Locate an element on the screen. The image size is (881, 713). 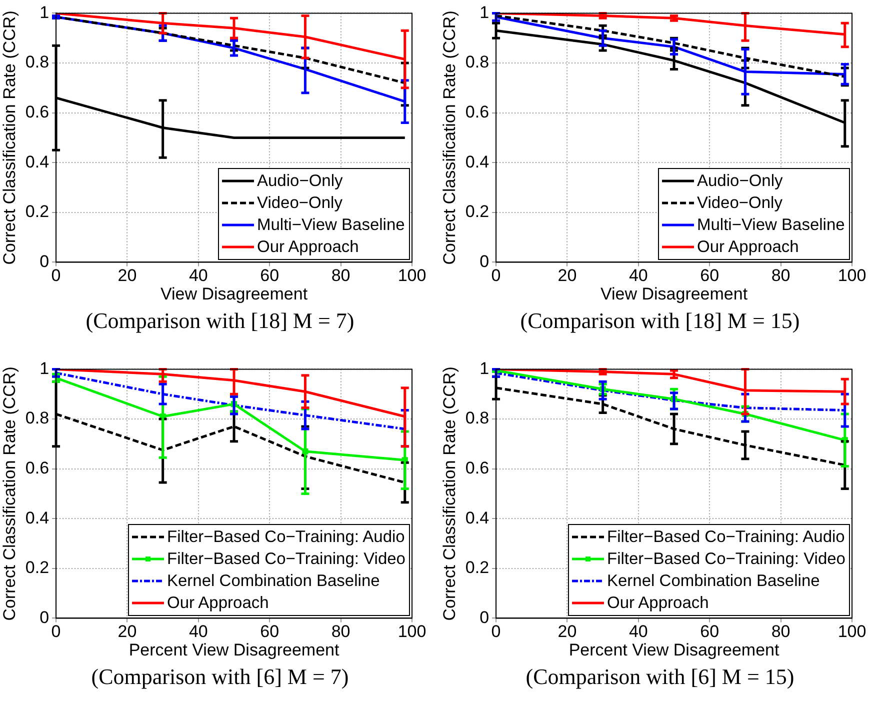
text: (Comparison with [6] M = 7) is located at coordinates (220, 677).